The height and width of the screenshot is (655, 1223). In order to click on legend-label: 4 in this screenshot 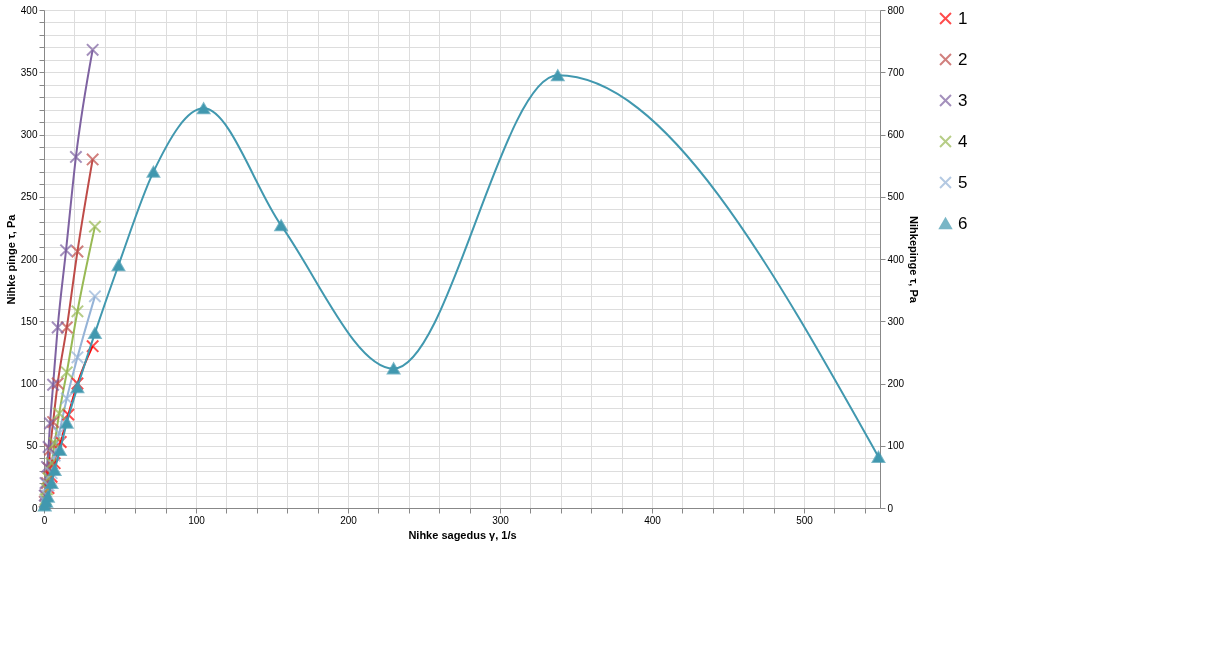, I will do `click(963, 141)`.